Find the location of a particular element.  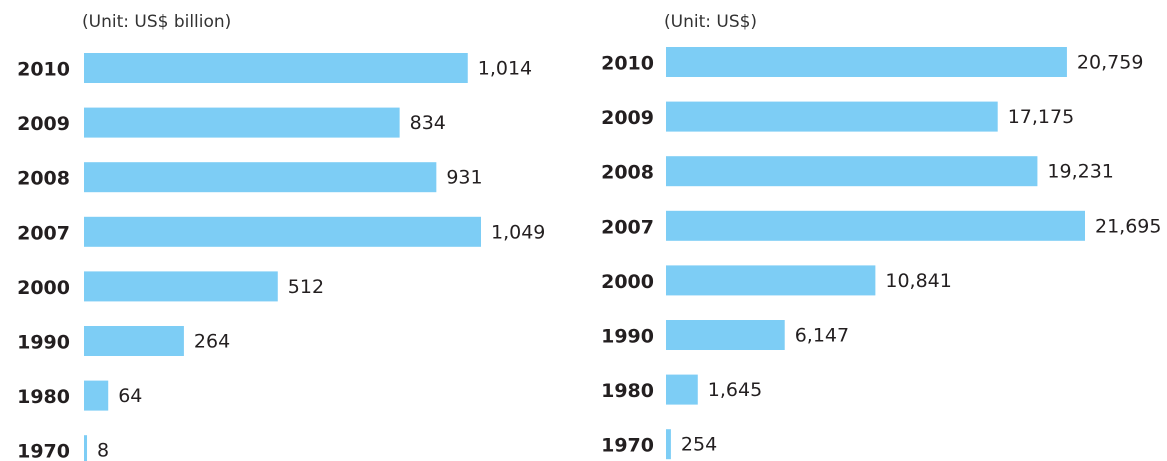

value-label: 931 is located at coordinates (464, 178).